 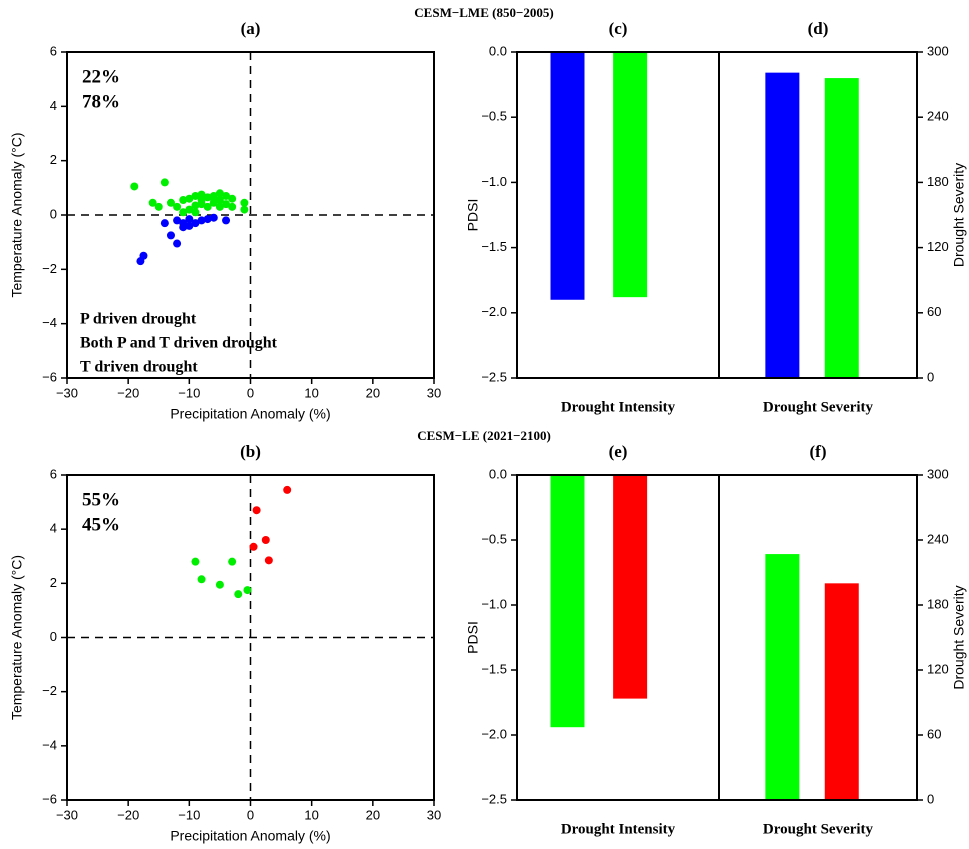 What do you see at coordinates (138, 319) in the screenshot?
I see `legend-entry: P driven drought` at bounding box center [138, 319].